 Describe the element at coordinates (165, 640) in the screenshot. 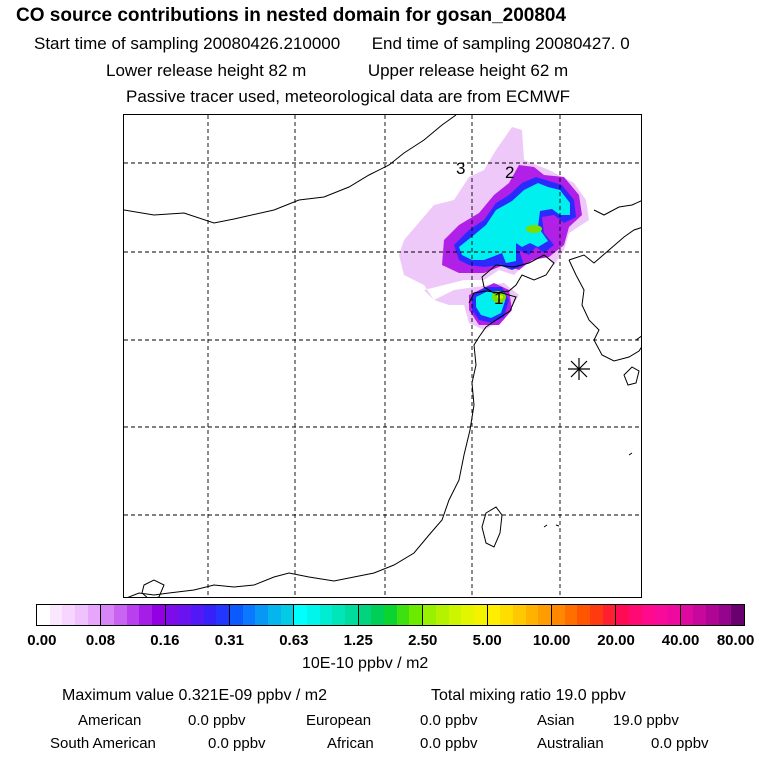

I see `colorbar-tick-label: 0.16` at that location.